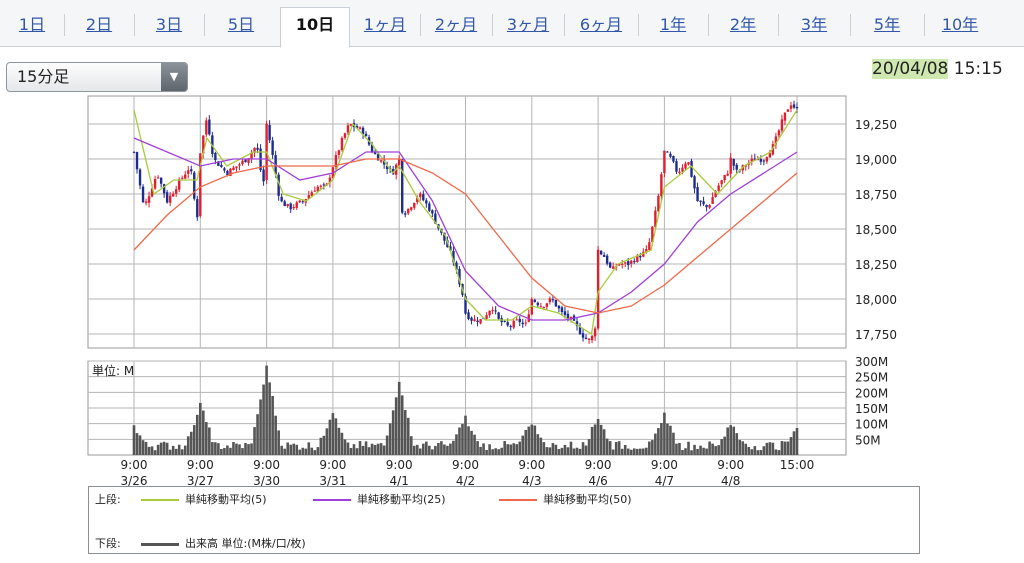 The image size is (1024, 563). Describe the element at coordinates (315, 27) in the screenshot. I see `tab-5: 10日` at that location.